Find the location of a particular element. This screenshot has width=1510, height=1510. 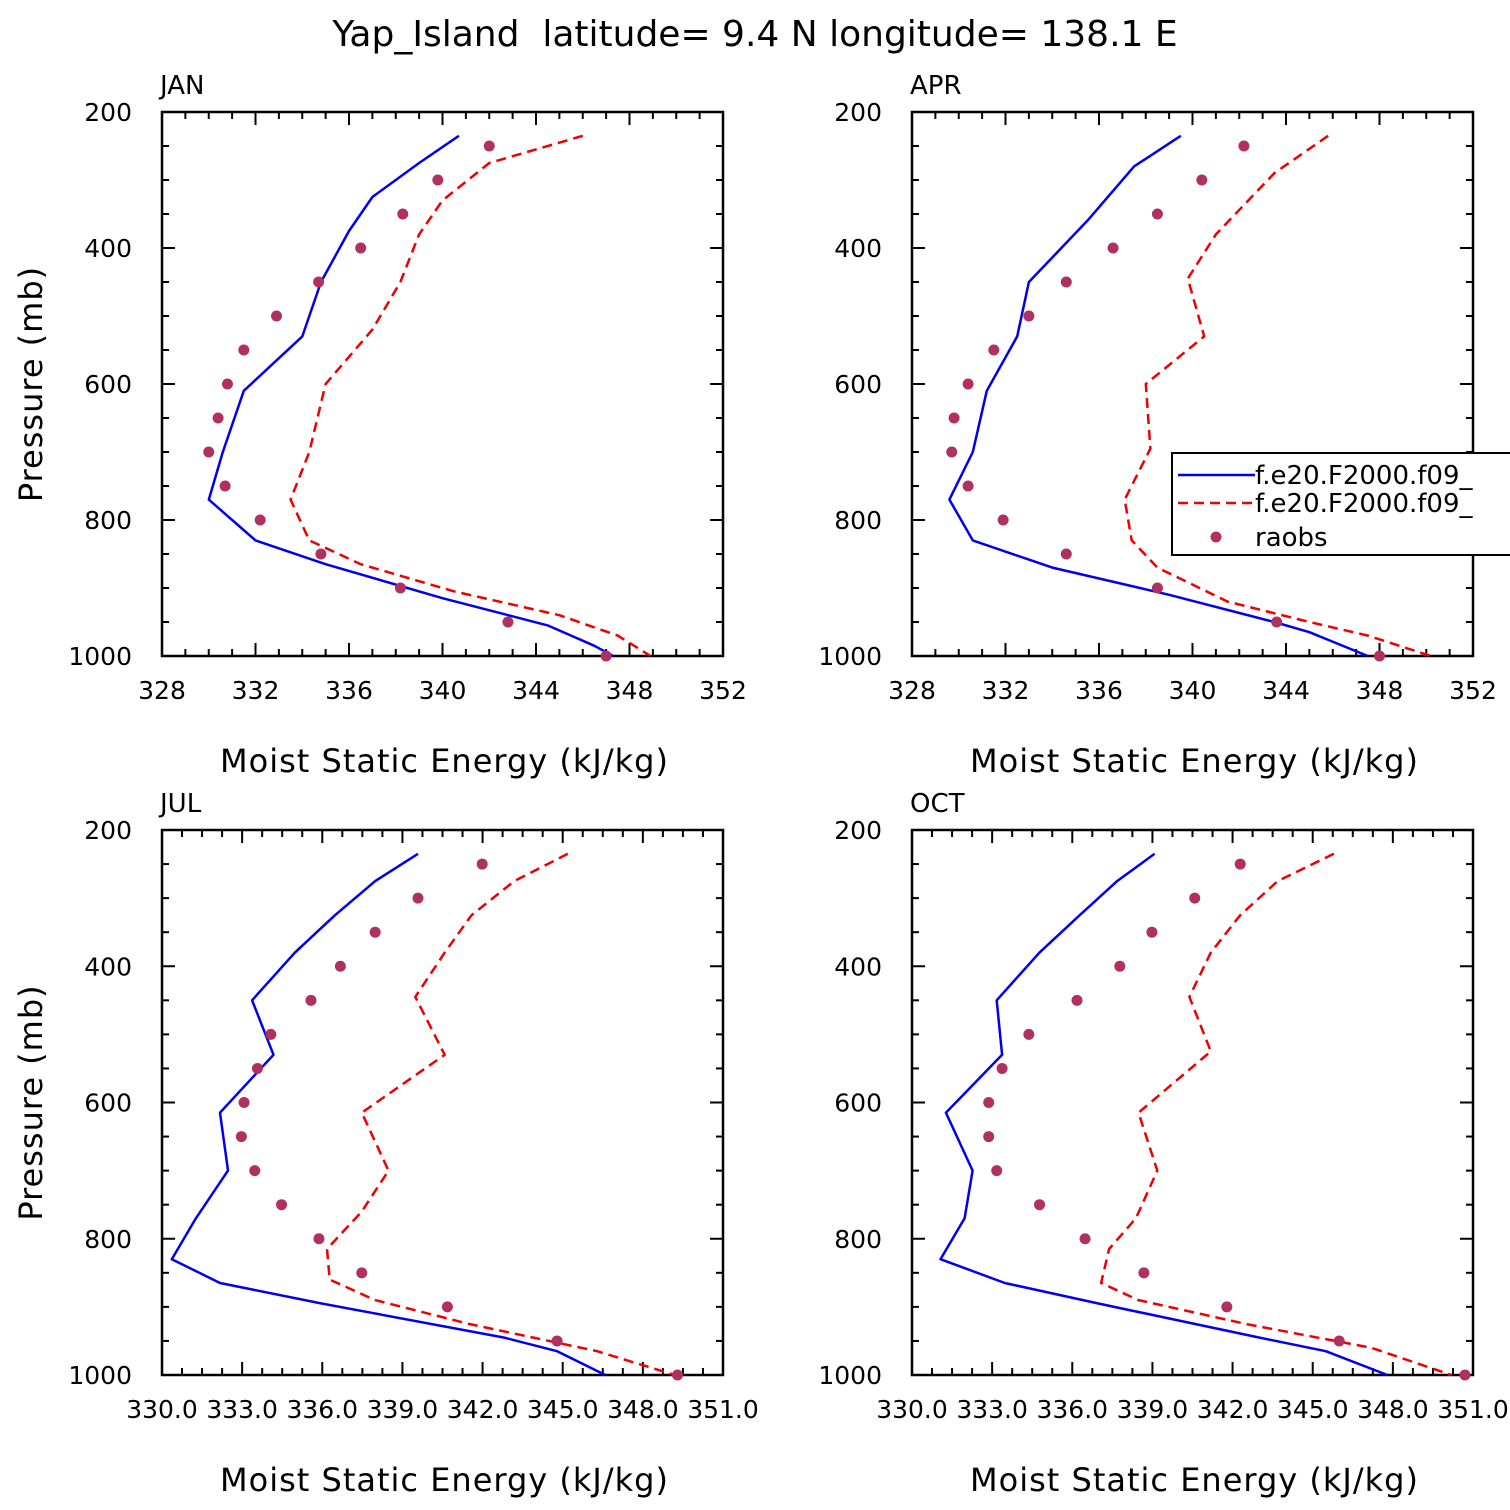

legend-marker-raobs is located at coordinates (1216, 537).